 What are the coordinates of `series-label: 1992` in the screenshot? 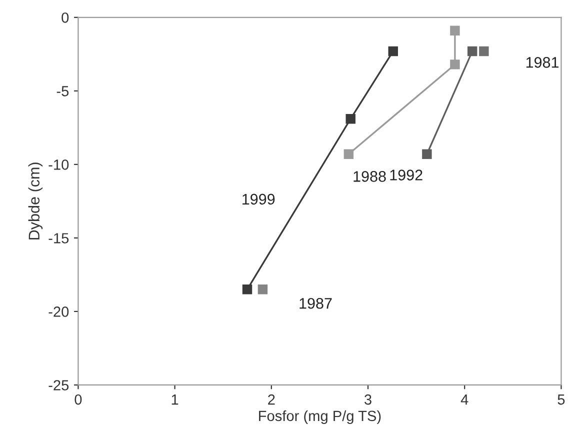 It's located at (406, 175).